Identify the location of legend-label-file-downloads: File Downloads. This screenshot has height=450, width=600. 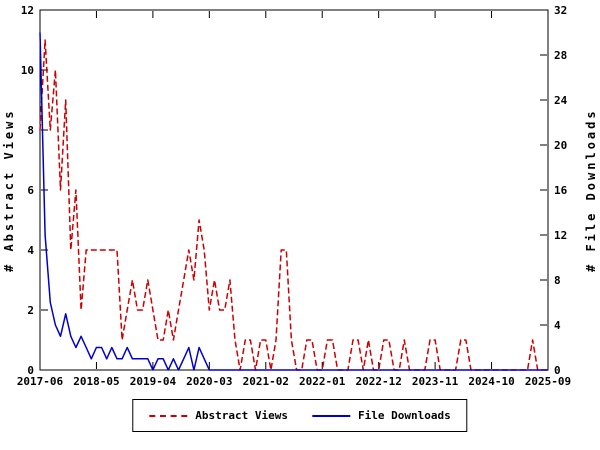
(404, 415).